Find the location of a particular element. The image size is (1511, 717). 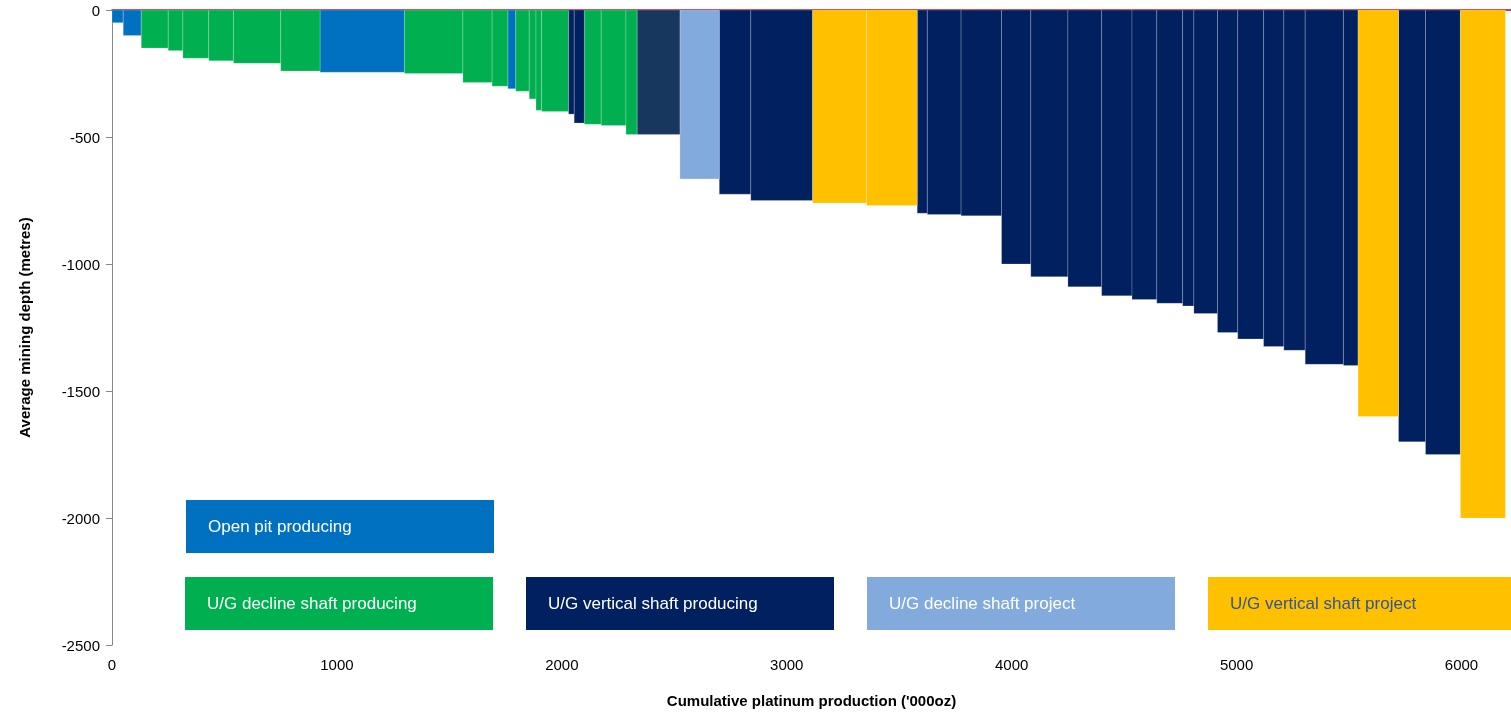

y-tick-label: -1000 is located at coordinates (80, 264).